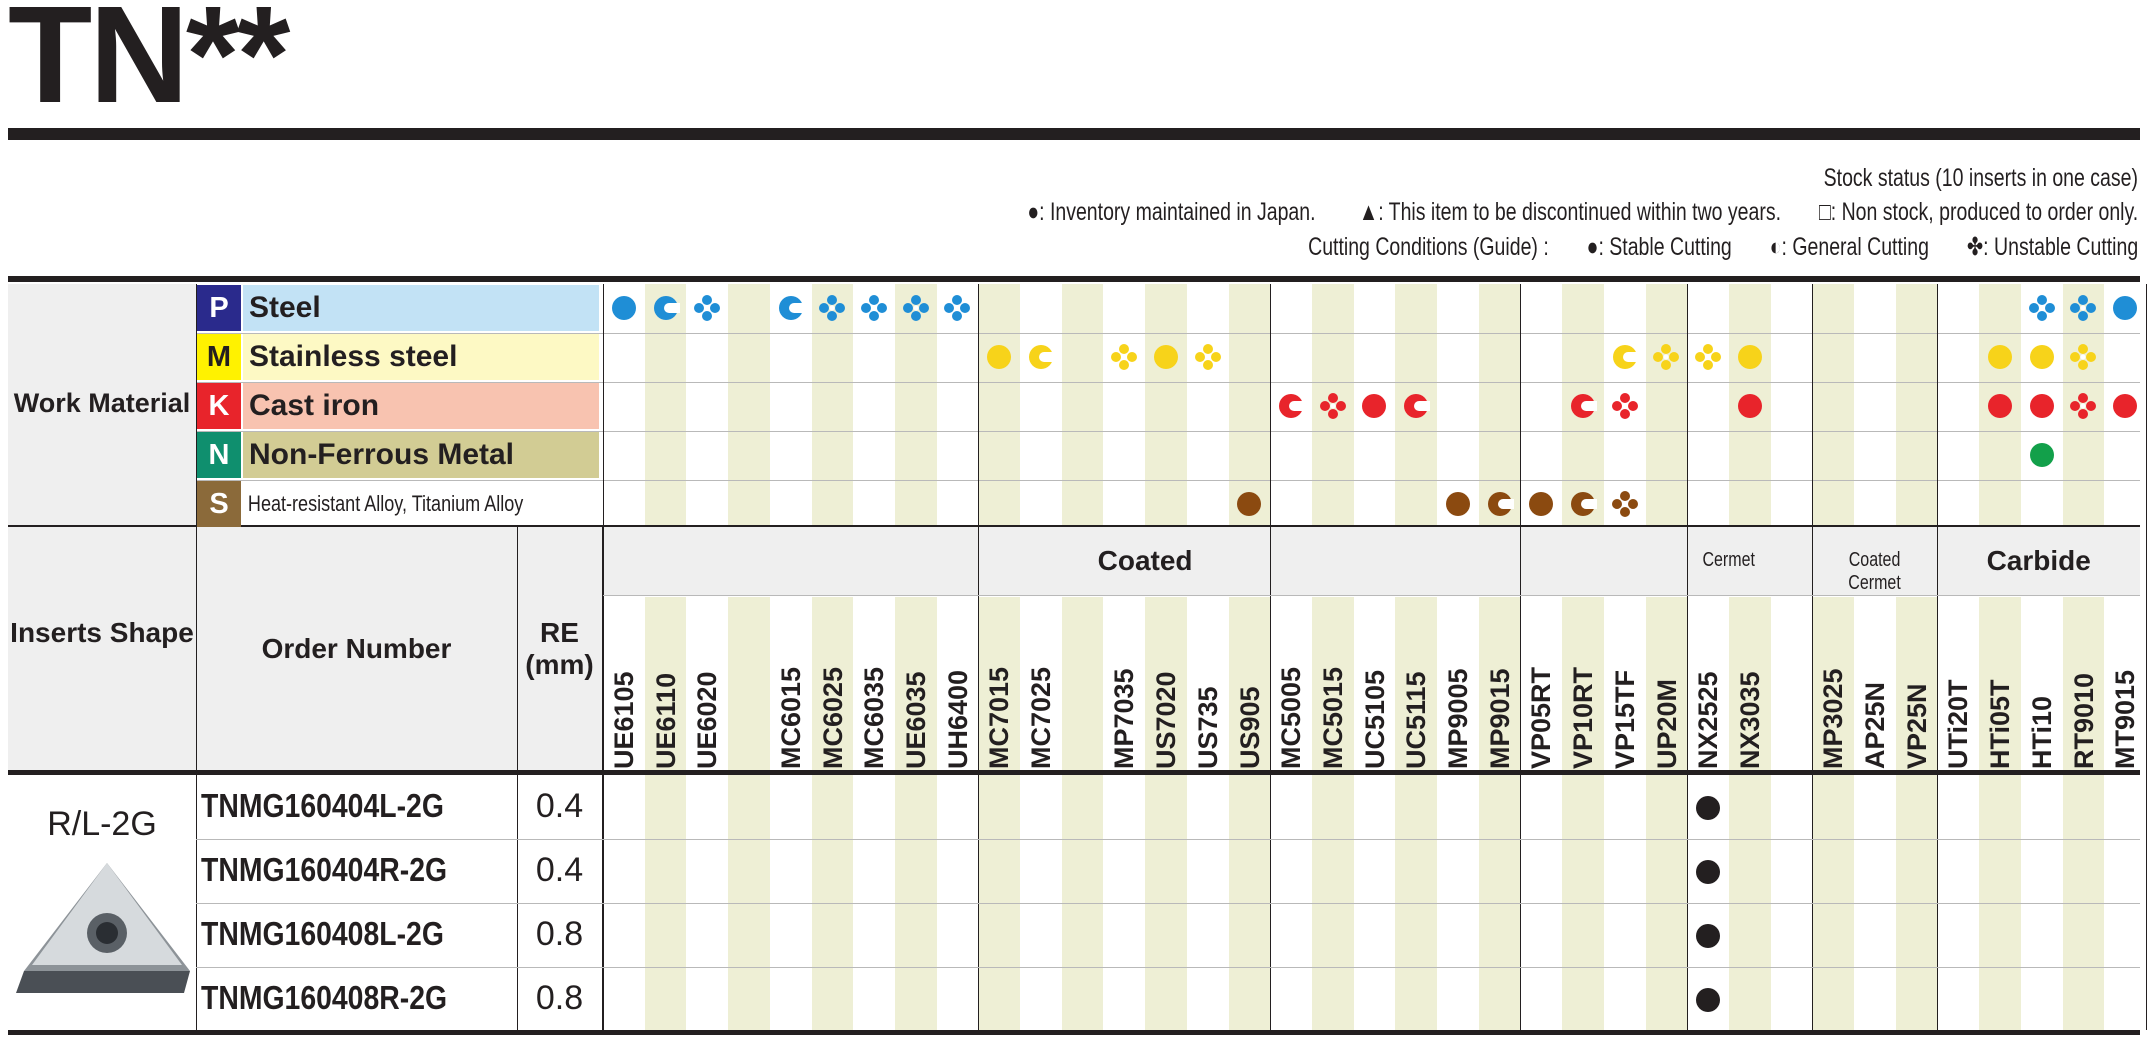  I want to click on grade-label: MC5005, so click(1291, 717).